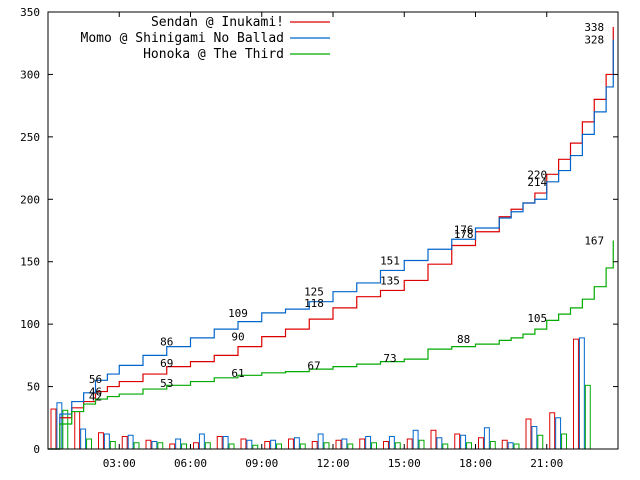 This screenshot has height=480, width=640. What do you see at coordinates (30, 137) in the screenshot?
I see `y-tick-label: 250` at bounding box center [30, 137].